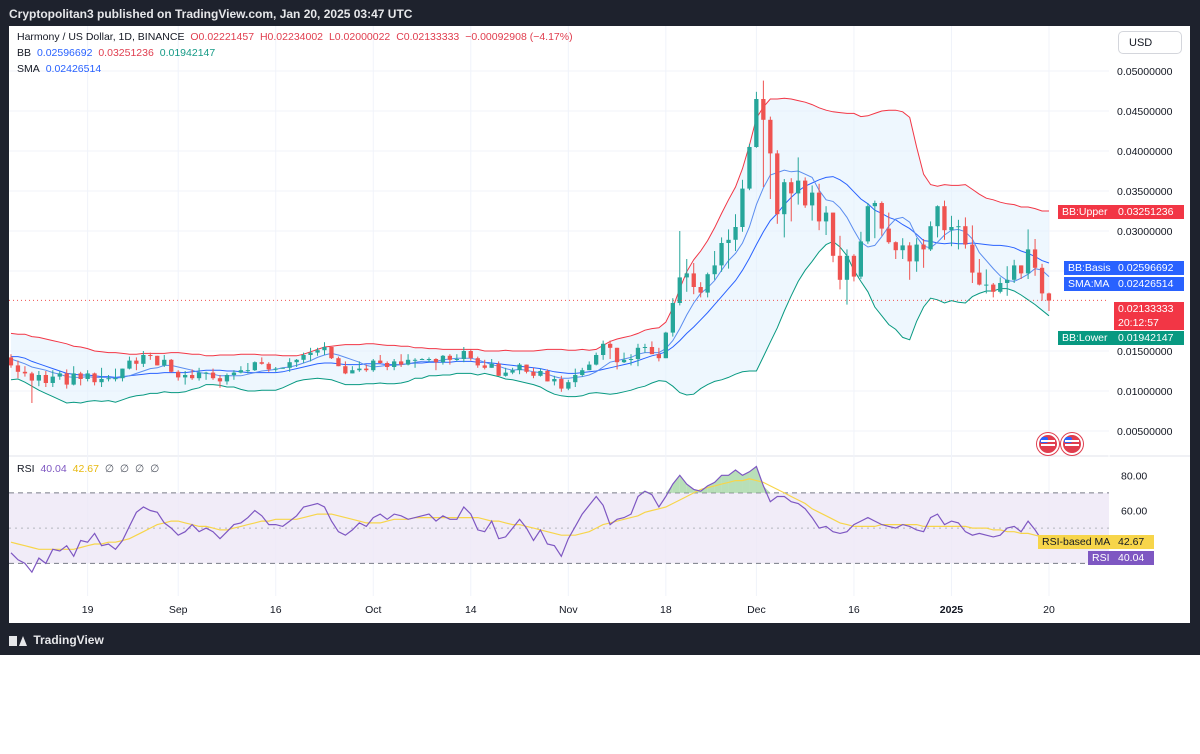 The image size is (1200, 754). I want to click on bb-indicator-label: BB, so click(24, 53).